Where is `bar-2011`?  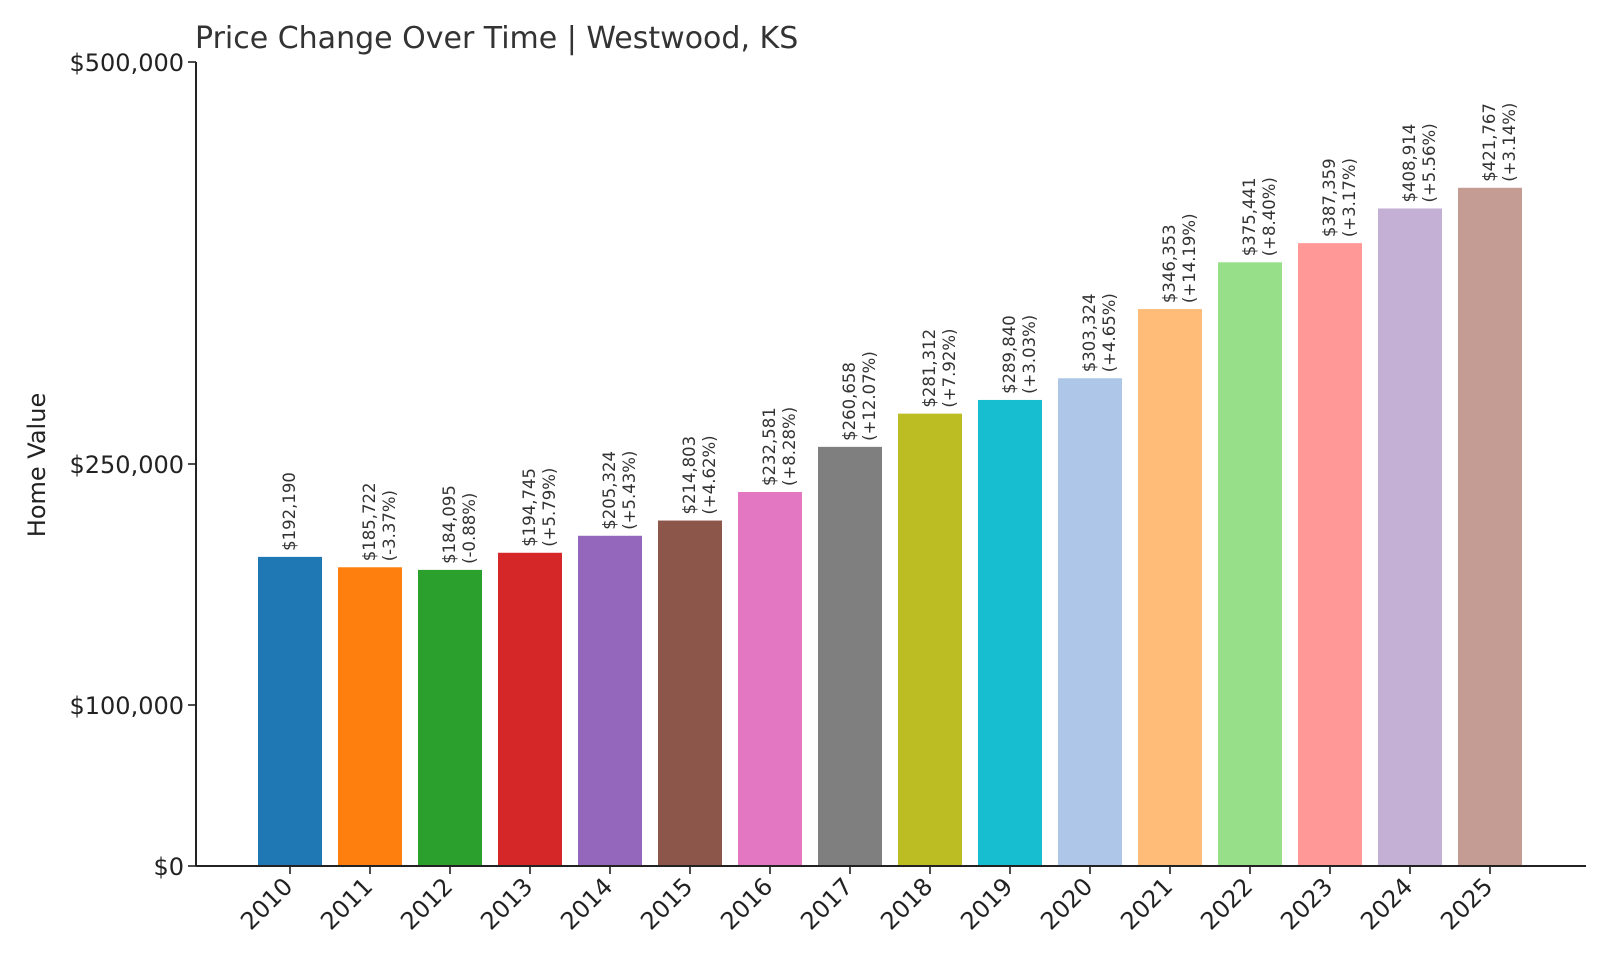 bar-2011 is located at coordinates (370, 716).